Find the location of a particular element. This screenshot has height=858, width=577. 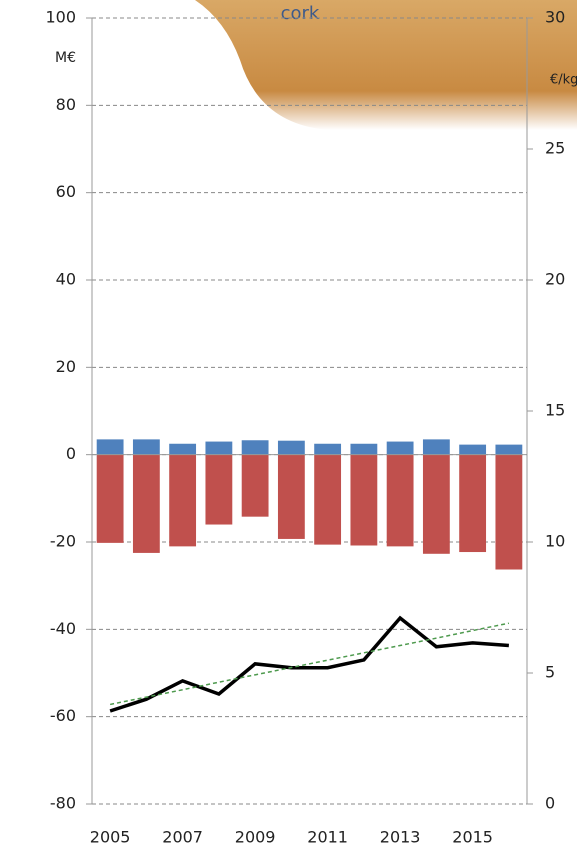

line is located at coordinates (309, 664).